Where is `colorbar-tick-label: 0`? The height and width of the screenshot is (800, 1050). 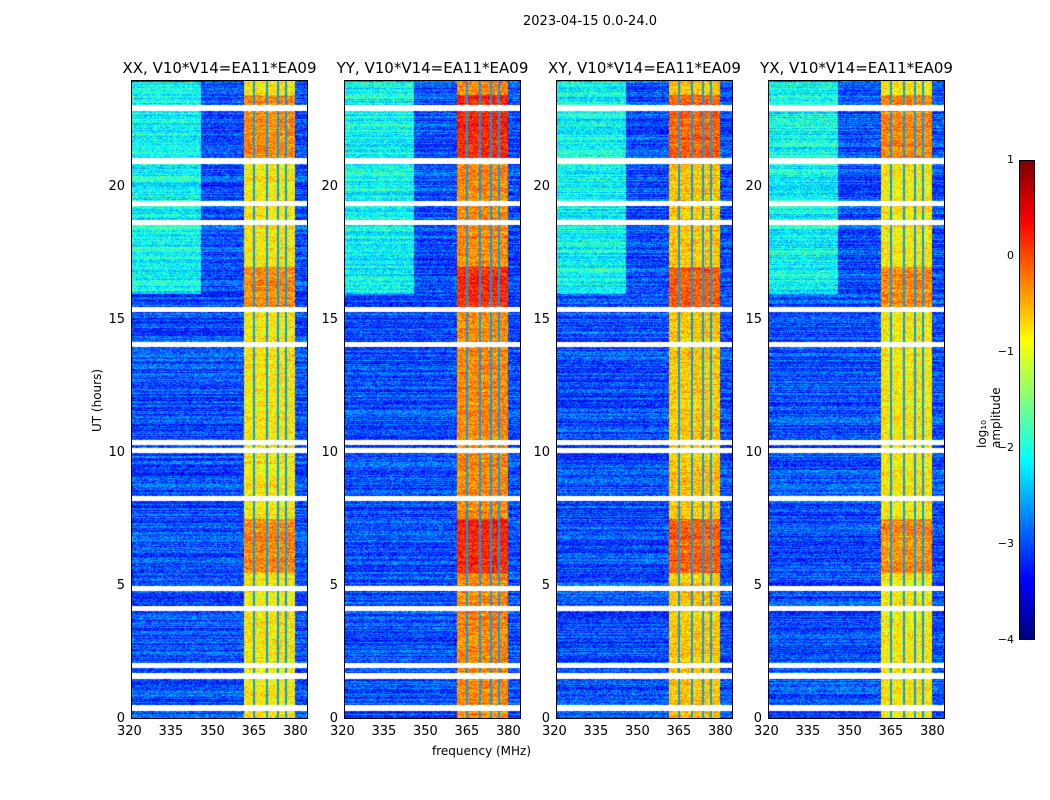
colorbar-tick-label: 0 is located at coordinates (1010, 255).